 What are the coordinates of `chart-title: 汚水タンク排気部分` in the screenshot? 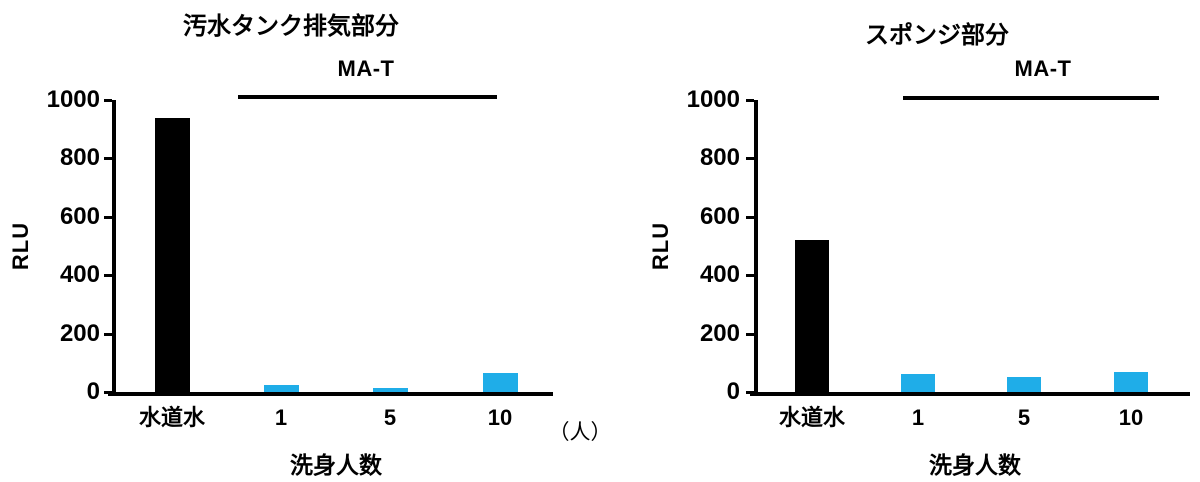 It's located at (291, 26).